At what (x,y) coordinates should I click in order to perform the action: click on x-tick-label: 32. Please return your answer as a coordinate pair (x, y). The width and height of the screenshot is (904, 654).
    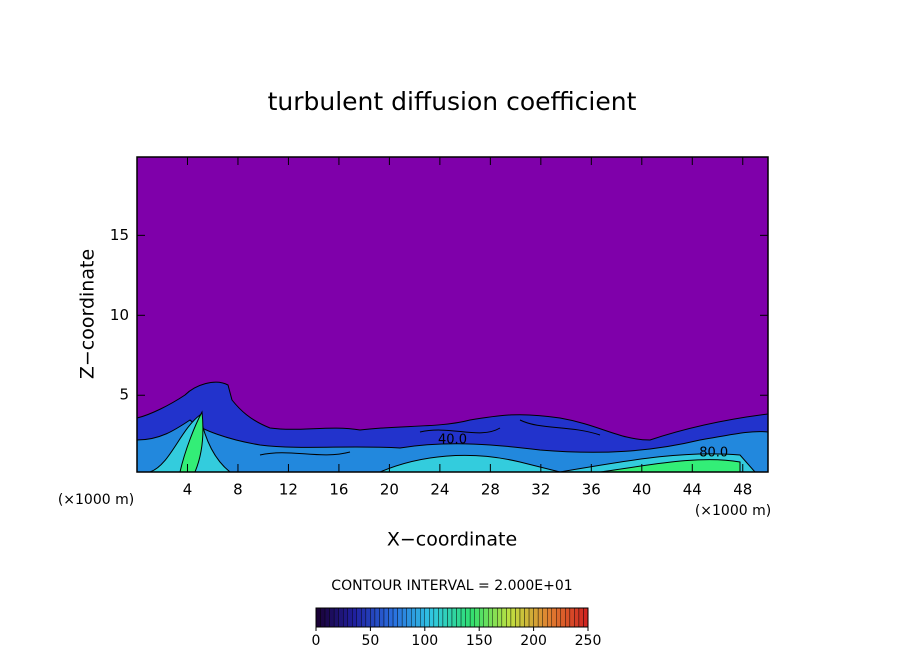
    Looking at the image, I should click on (540, 490).